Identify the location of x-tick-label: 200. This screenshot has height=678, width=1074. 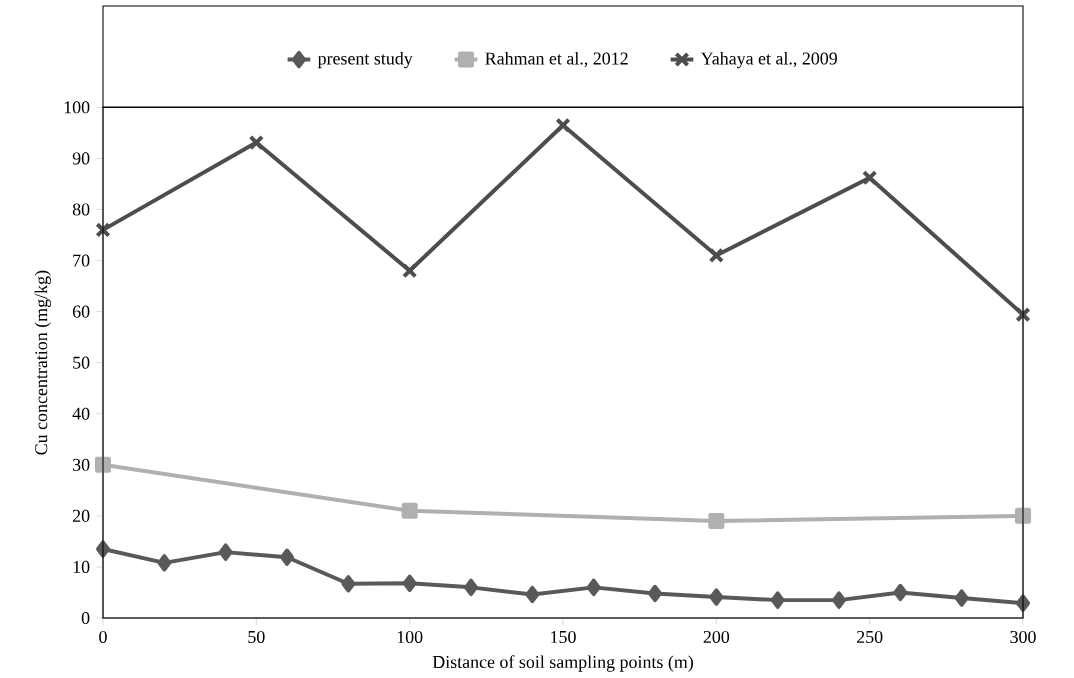
(716, 637).